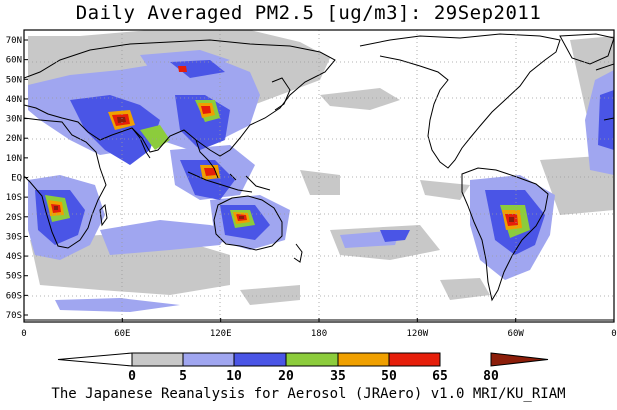  What do you see at coordinates (14, 139) in the screenshot?
I see `lat-label: 20N` at bounding box center [14, 139].